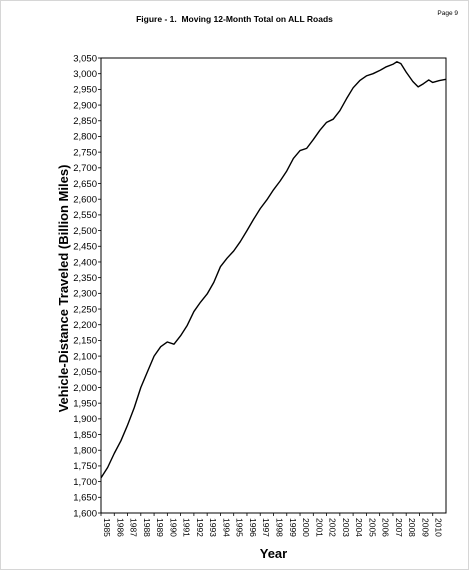  What do you see at coordinates (134, 527) in the screenshot?
I see `x-tick-label: 1987` at bounding box center [134, 527].